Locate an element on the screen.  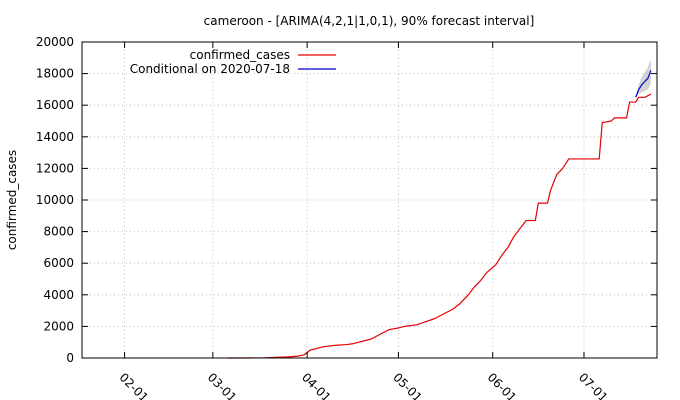
series-line-forecast is located at coordinates (643, 84).